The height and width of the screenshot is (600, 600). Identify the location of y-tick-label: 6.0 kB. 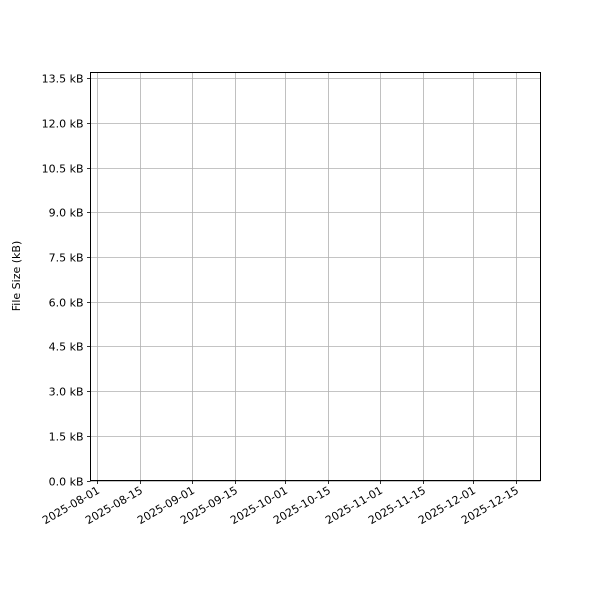
(66, 303).